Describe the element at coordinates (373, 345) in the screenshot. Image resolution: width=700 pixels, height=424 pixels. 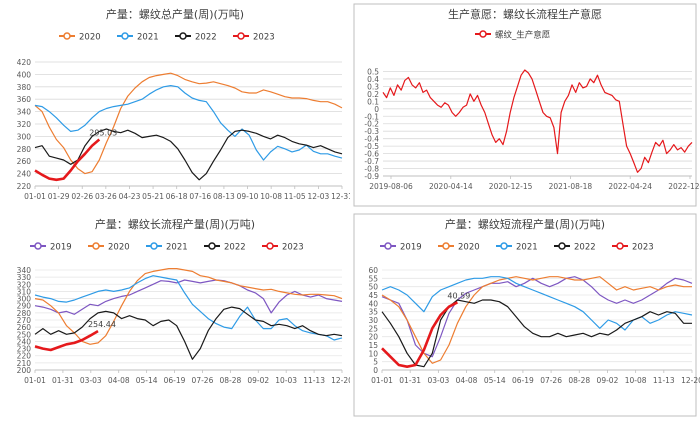
I see `c3-y-tick-label-3: 15` at that location.